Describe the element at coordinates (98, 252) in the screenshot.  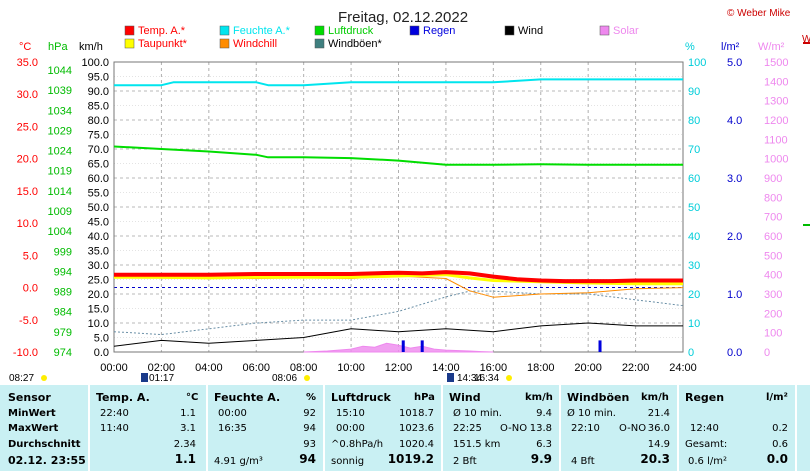
I see `wind-tick: 35.0` at that location.